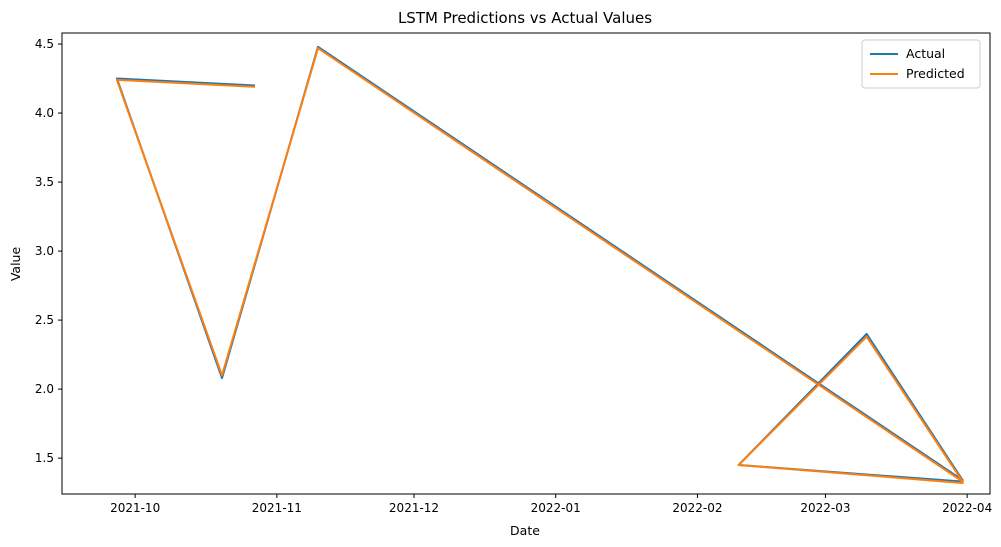  What do you see at coordinates (825, 508) in the screenshot?
I see `x-tick-label: 2022-03` at bounding box center [825, 508].